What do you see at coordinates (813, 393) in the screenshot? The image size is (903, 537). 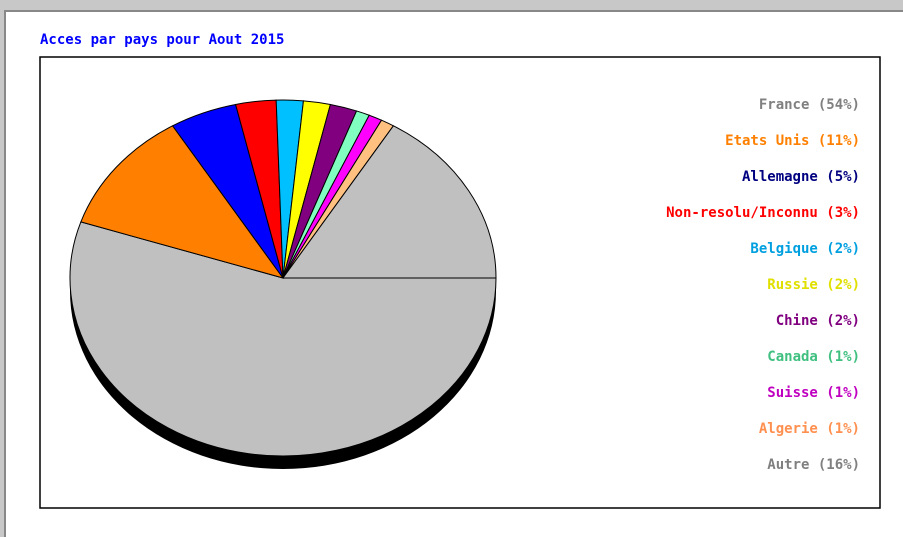 I see `legend-label: Suisse (1%)` at bounding box center [813, 393].